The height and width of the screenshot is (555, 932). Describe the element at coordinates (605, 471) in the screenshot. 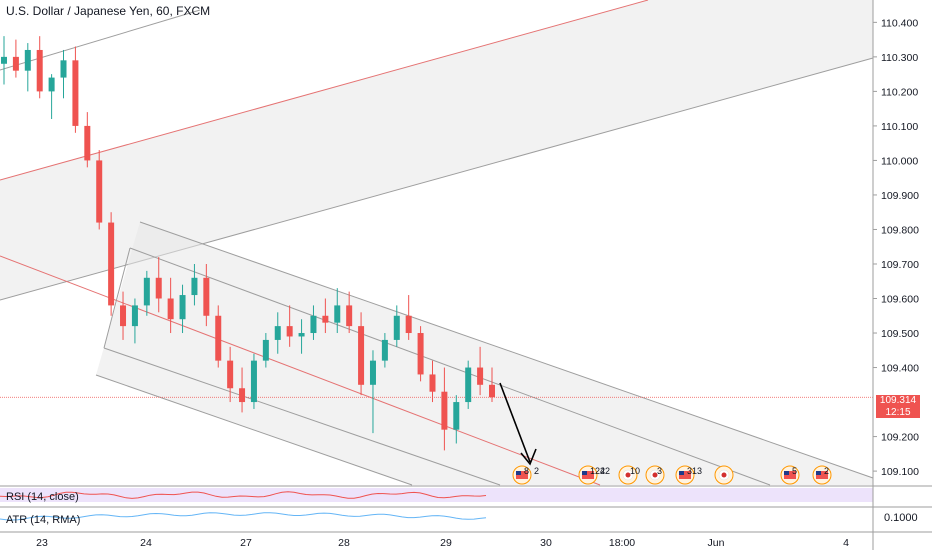

I see `event-count-extra: 22` at that location.